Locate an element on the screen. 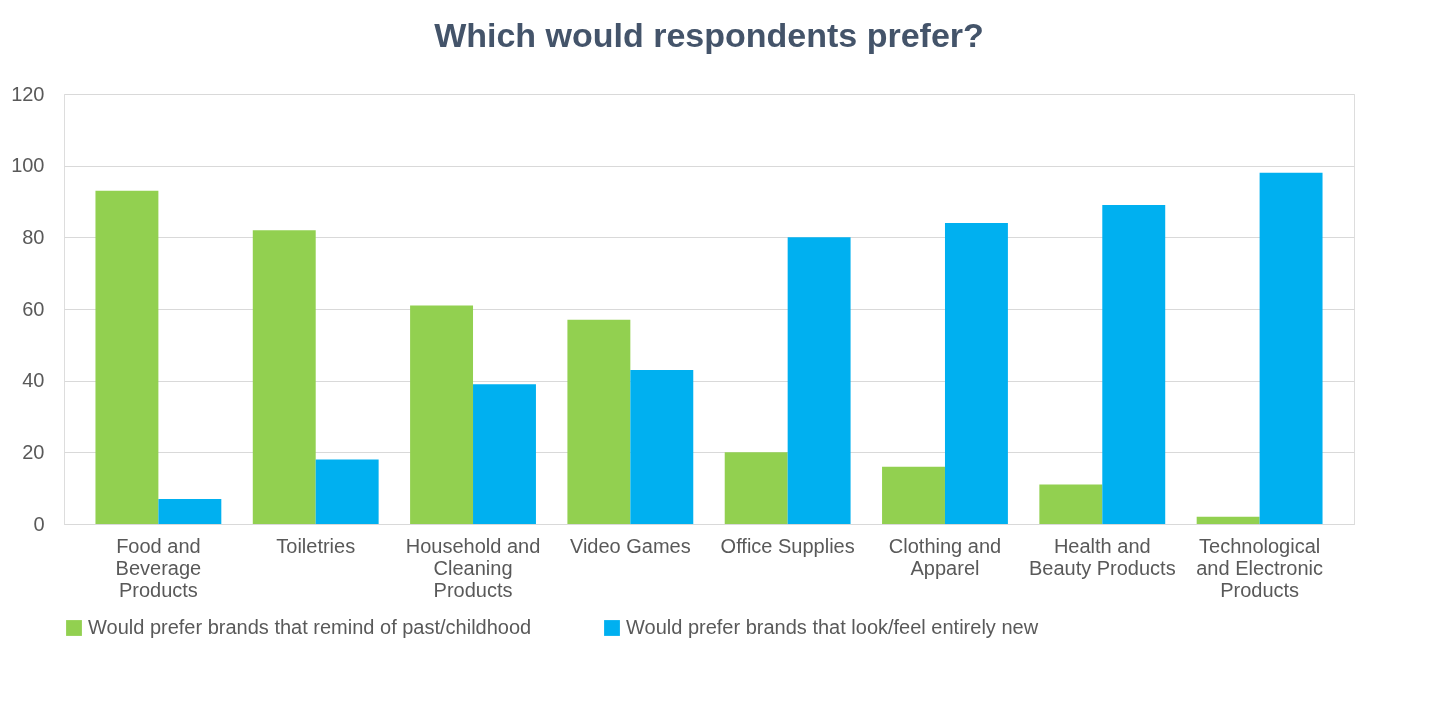  x-tick-label: Health and Beauty Products is located at coordinates (1102, 556).